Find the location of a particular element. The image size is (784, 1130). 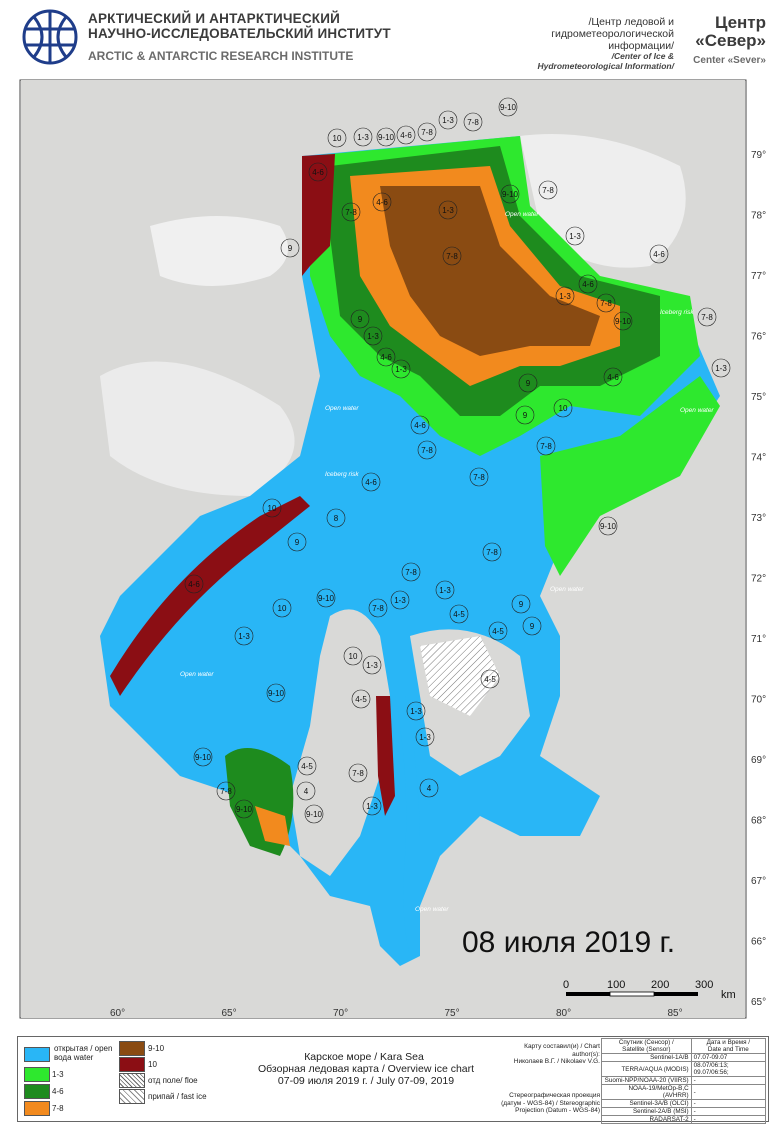

ice-cap-severnaya-zemlya is located at coordinates (603, 201).